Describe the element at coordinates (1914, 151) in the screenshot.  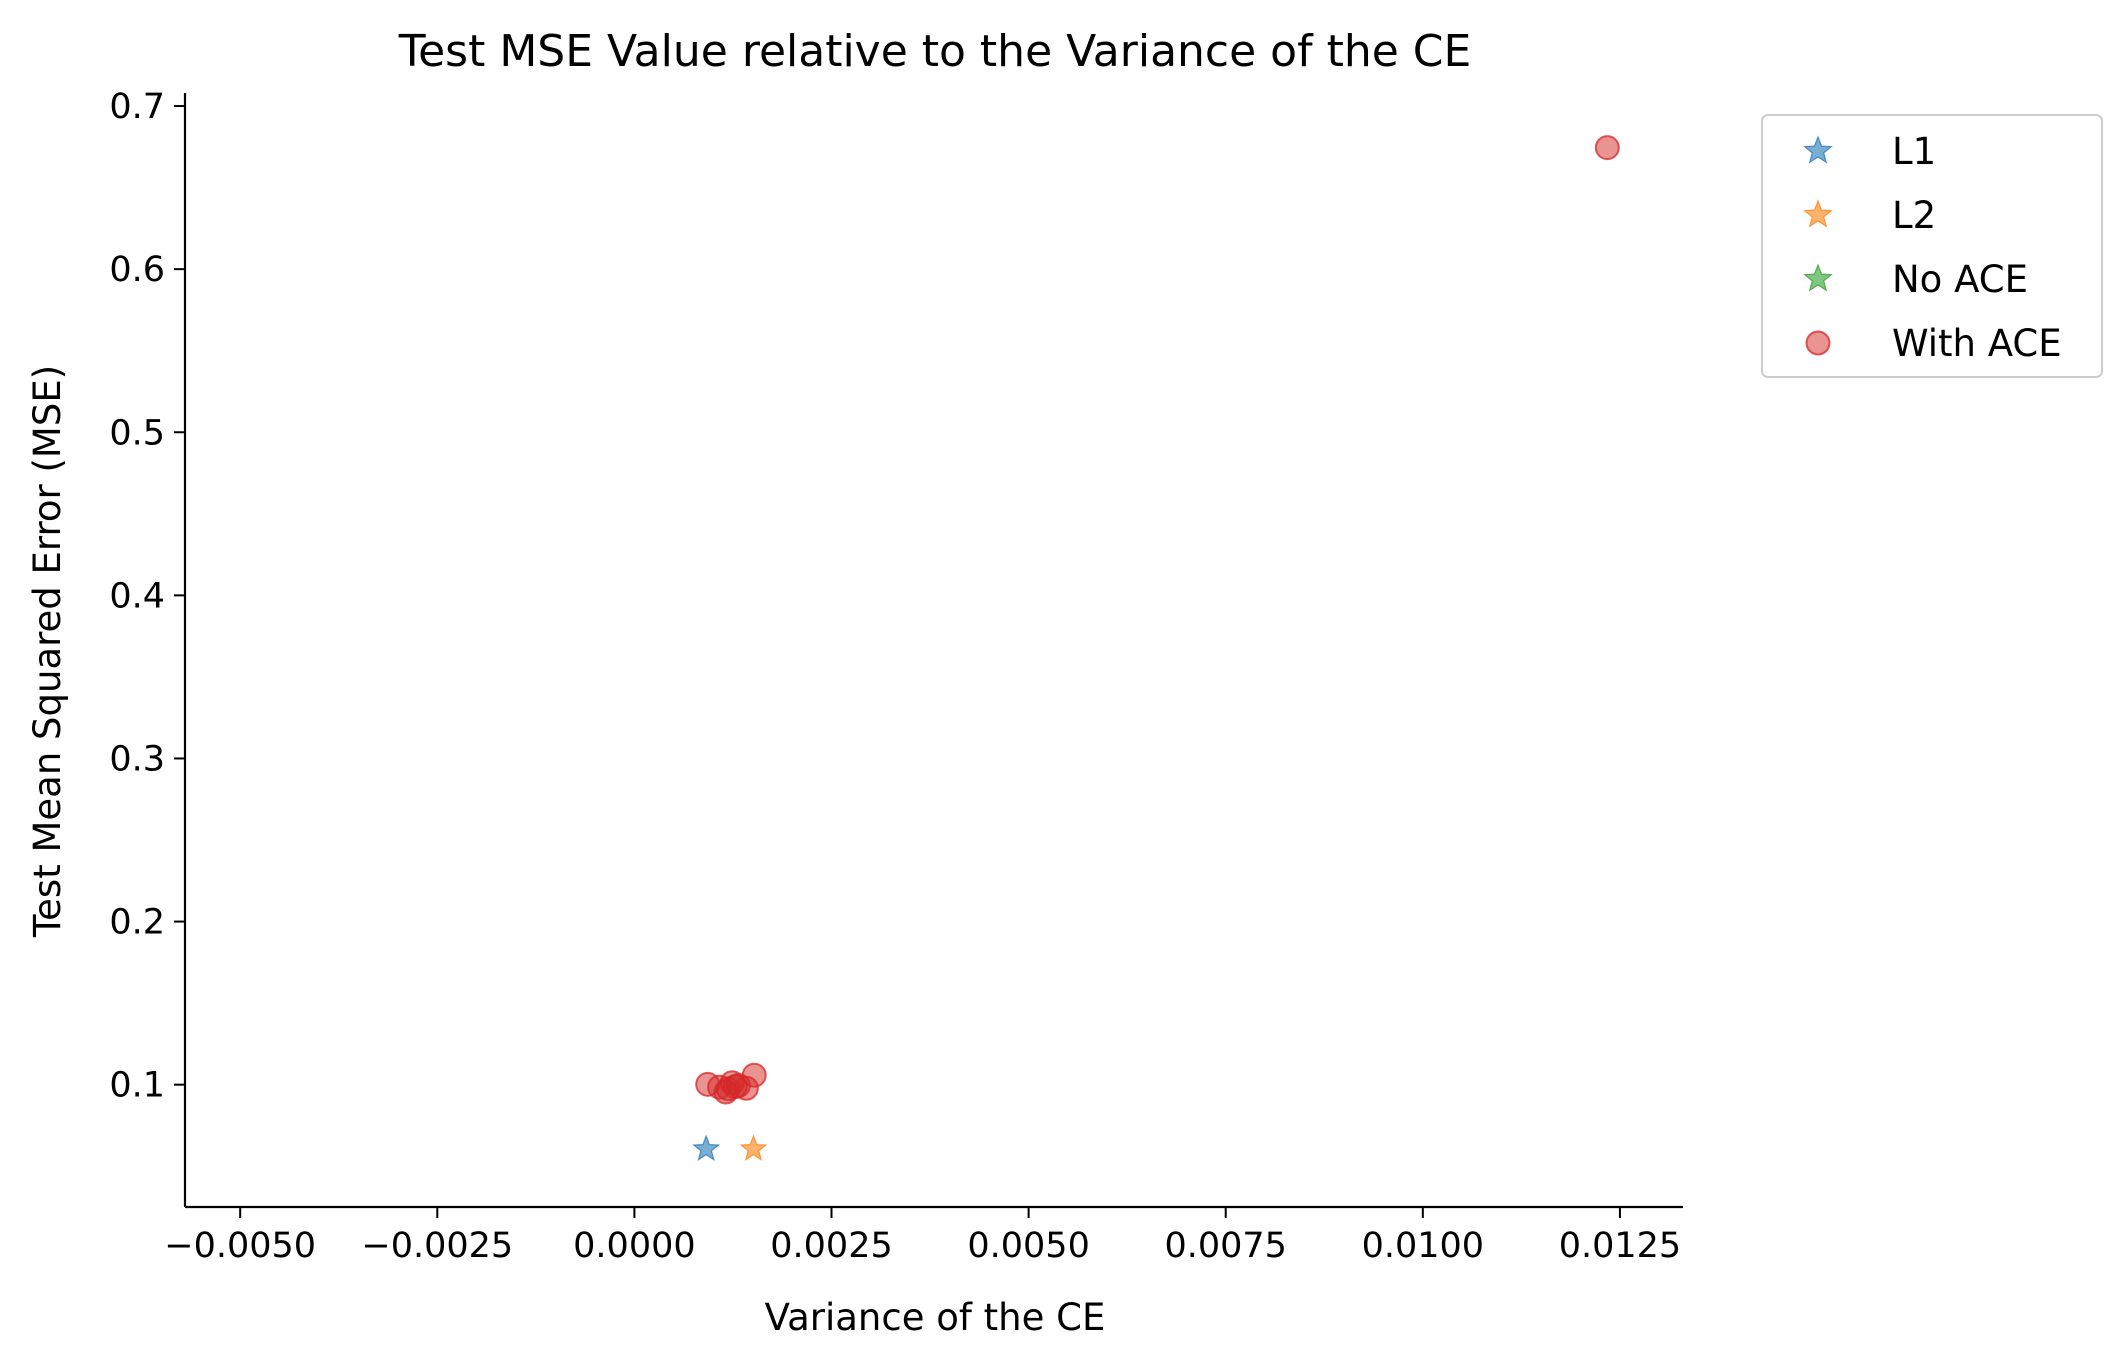
I see `legend-label: L1` at that location.